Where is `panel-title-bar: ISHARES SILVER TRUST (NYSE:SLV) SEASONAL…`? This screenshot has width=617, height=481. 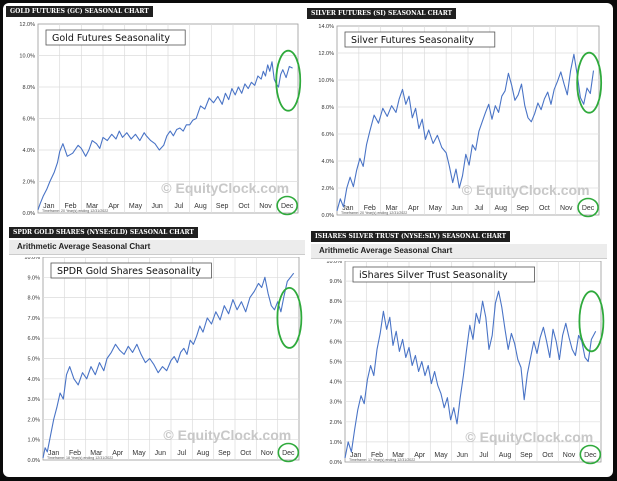
panel-title-bar: ISHARES SILVER TRUST (NYSE:SLV) SEASONAL… is located at coordinates (411, 236).